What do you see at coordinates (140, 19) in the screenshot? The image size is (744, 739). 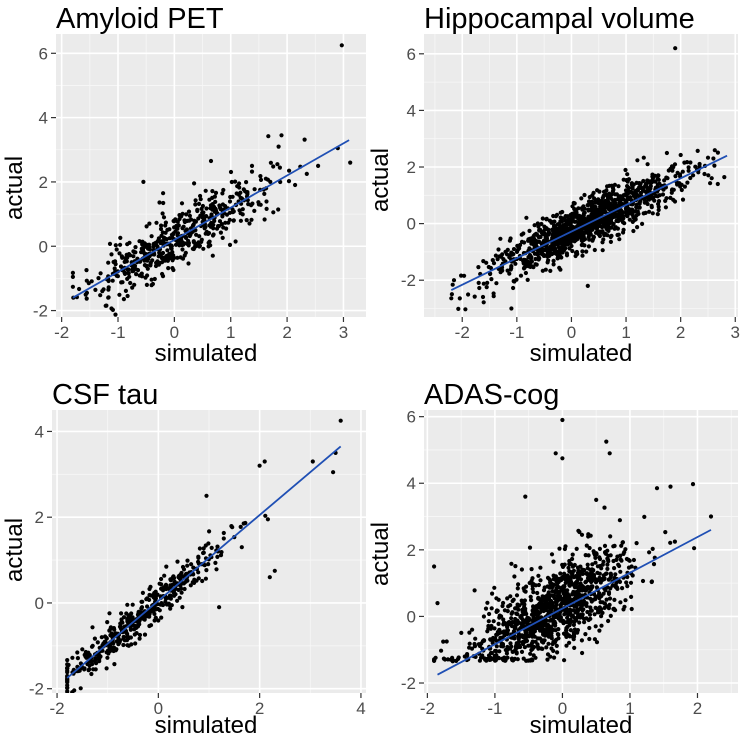 I see `panel-title-amyloid: Amyloid PET` at bounding box center [140, 19].